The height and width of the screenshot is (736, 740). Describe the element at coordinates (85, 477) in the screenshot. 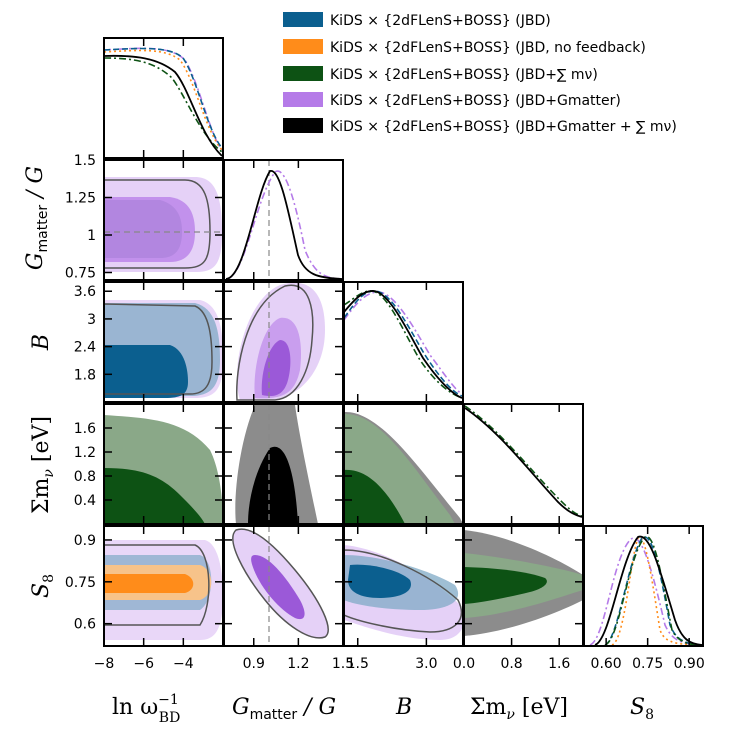

I see `y-tick-label-mnu: 0.8` at that location.